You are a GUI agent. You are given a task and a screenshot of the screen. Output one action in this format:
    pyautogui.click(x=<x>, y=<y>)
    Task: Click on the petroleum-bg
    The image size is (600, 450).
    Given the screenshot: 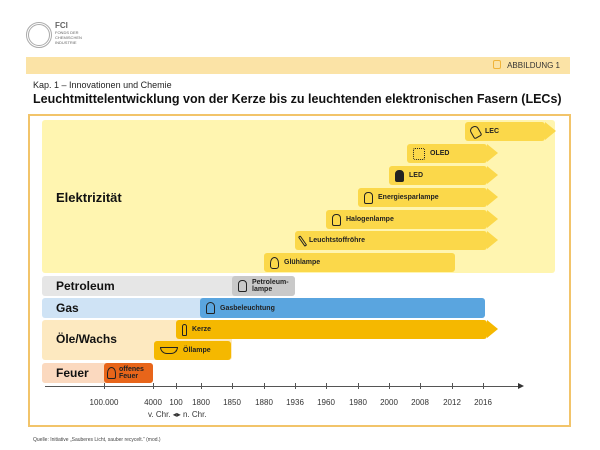 What is the action you would take?
    pyautogui.click(x=168, y=286)
    